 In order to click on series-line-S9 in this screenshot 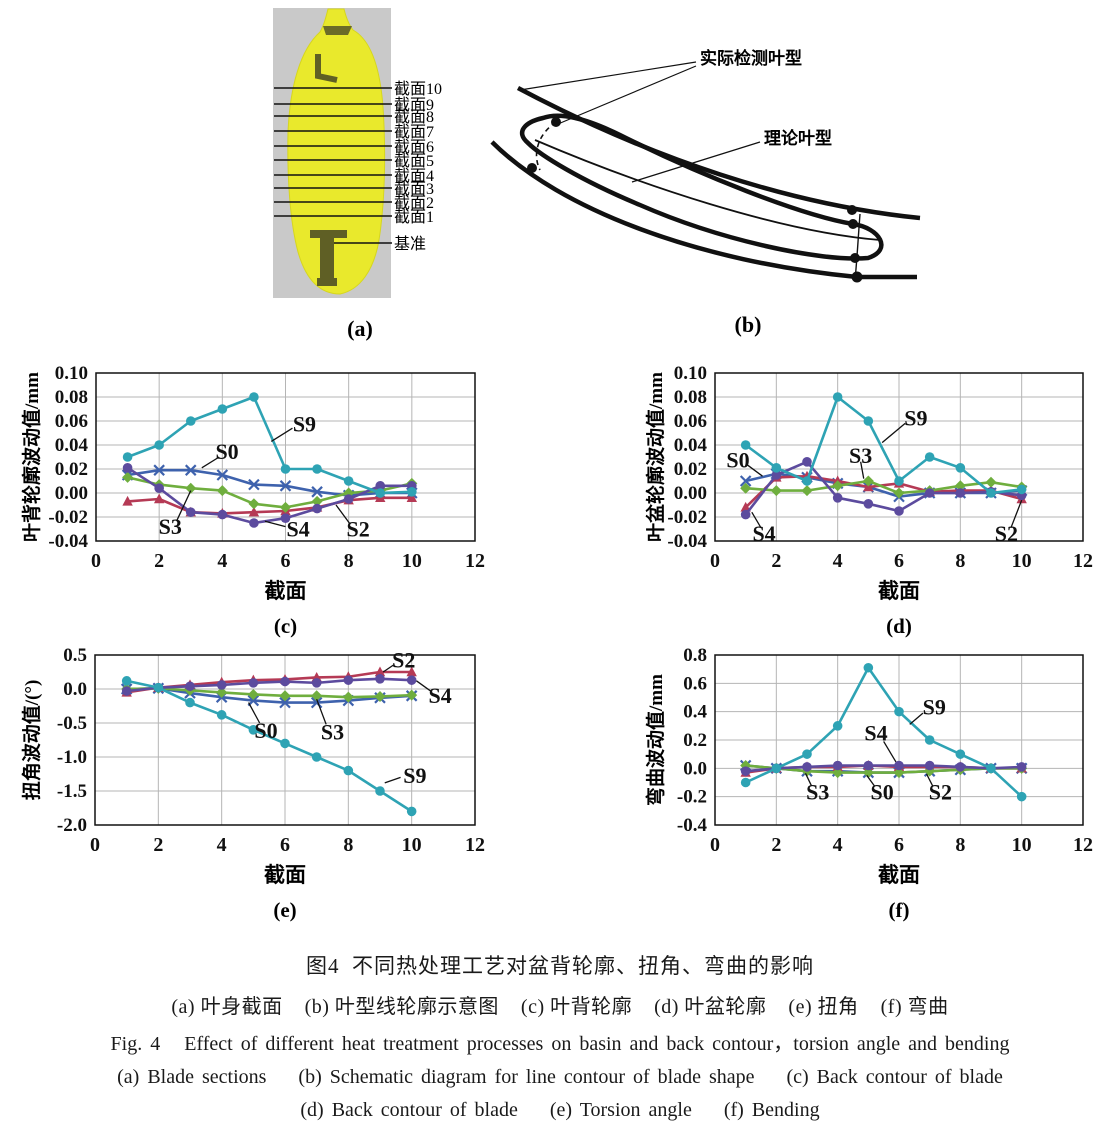, I will do `click(883, 445)`.